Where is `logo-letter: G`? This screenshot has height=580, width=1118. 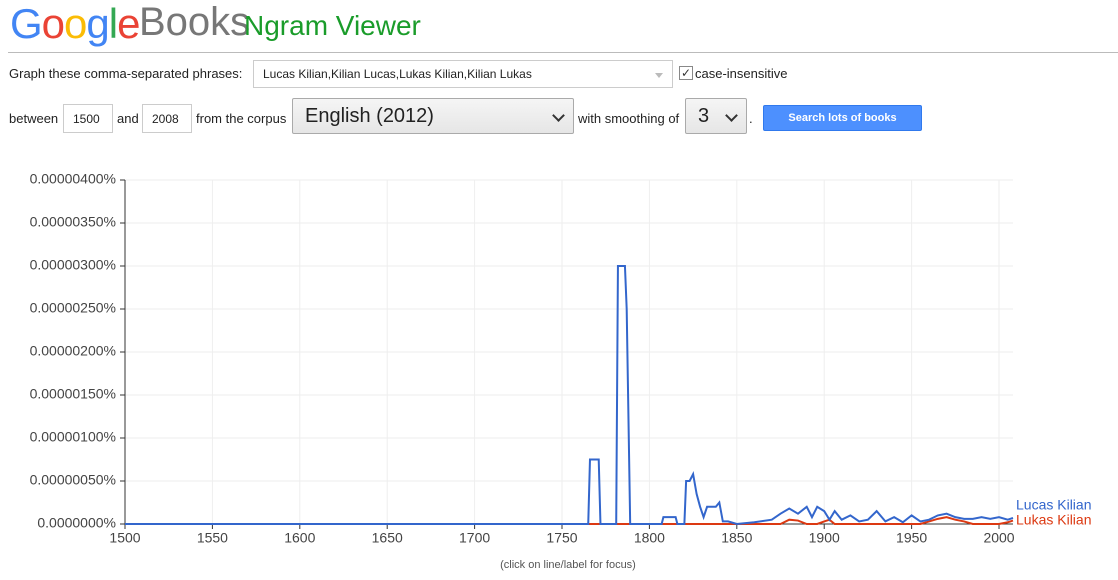
logo-letter: G is located at coordinates (26, 23).